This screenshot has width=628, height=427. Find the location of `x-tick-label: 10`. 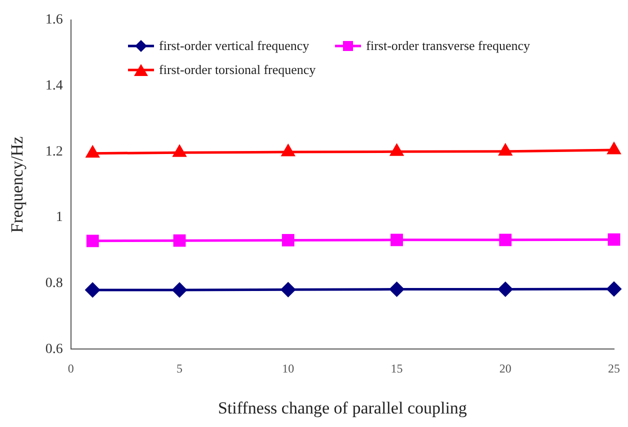

x-tick-label: 10 is located at coordinates (288, 369).